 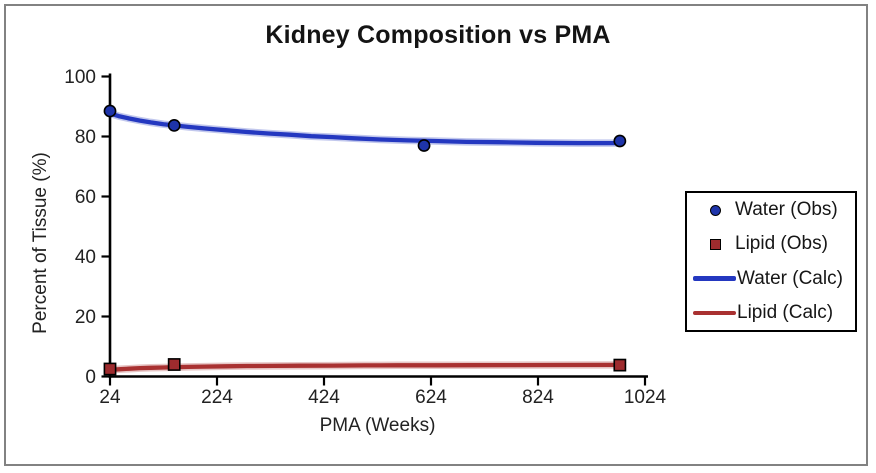 I want to click on lipid-calc-line-icon, so click(x=714, y=313).